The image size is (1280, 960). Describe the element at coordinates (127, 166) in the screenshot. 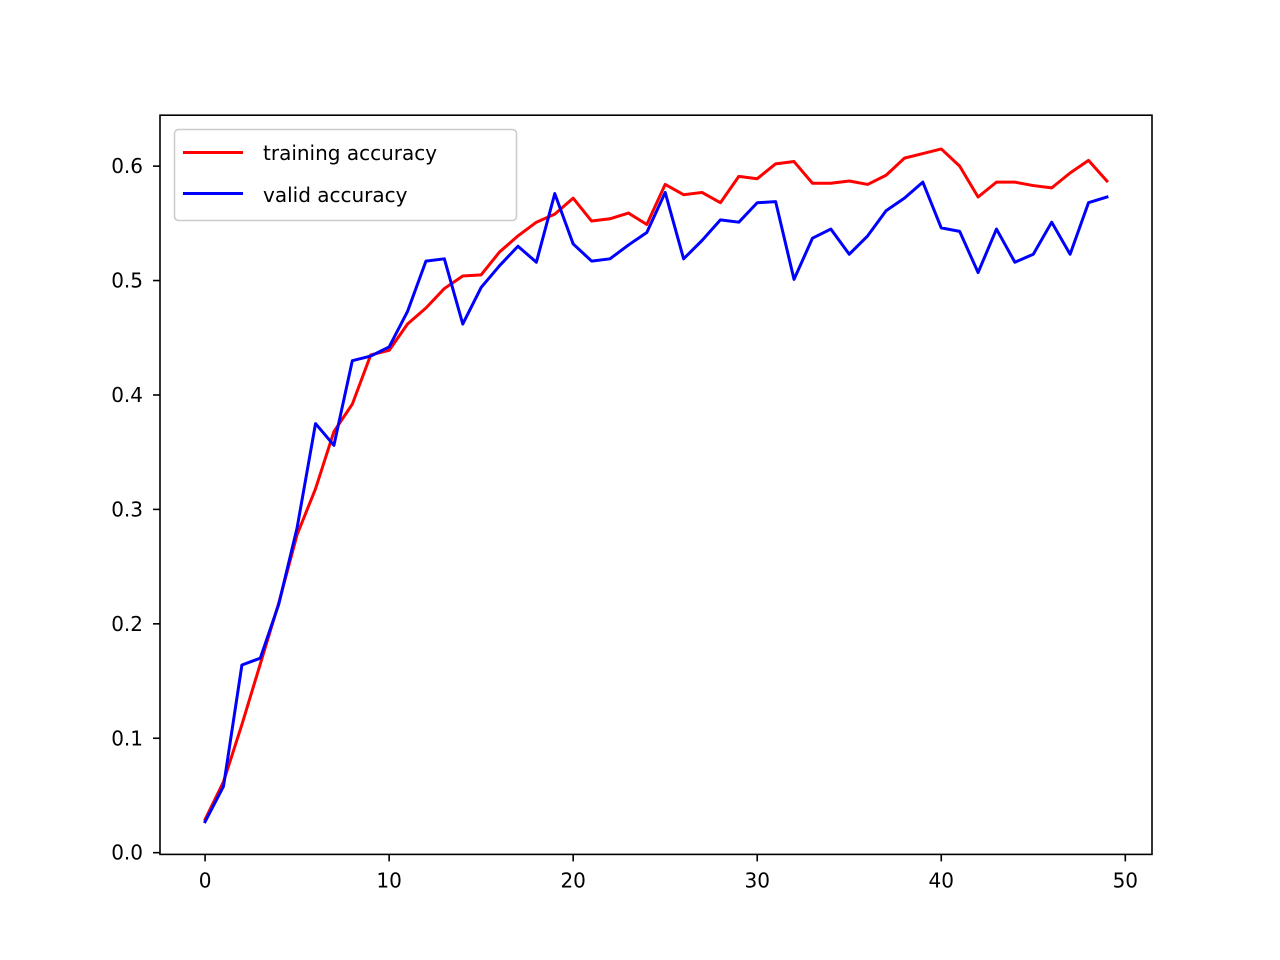

I see `y-tick-label: 0.6` at that location.